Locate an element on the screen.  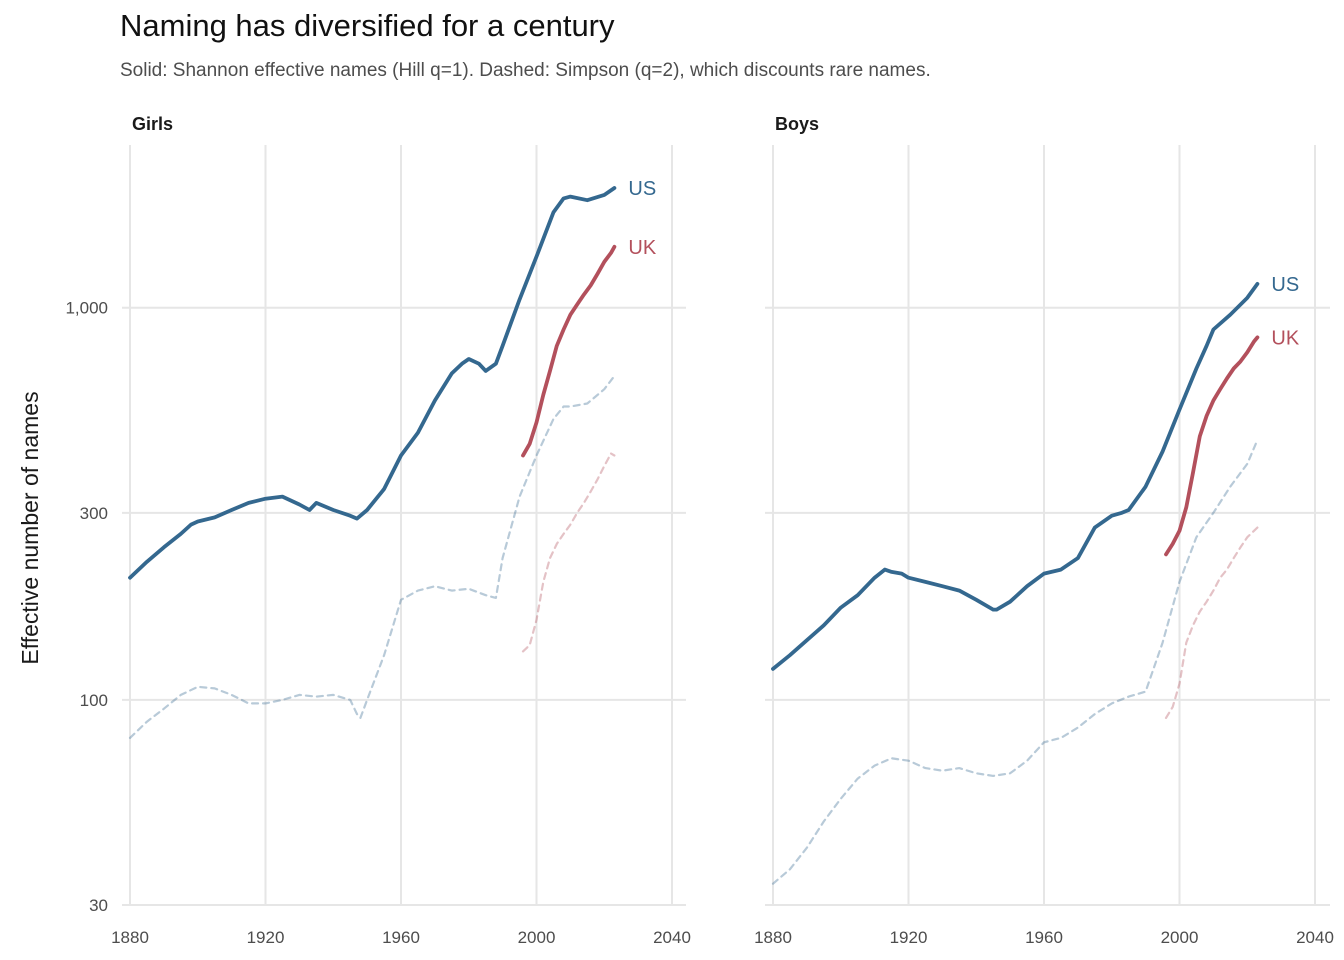
x-tick-label-boys-2000: 2000 is located at coordinates (1180, 937).